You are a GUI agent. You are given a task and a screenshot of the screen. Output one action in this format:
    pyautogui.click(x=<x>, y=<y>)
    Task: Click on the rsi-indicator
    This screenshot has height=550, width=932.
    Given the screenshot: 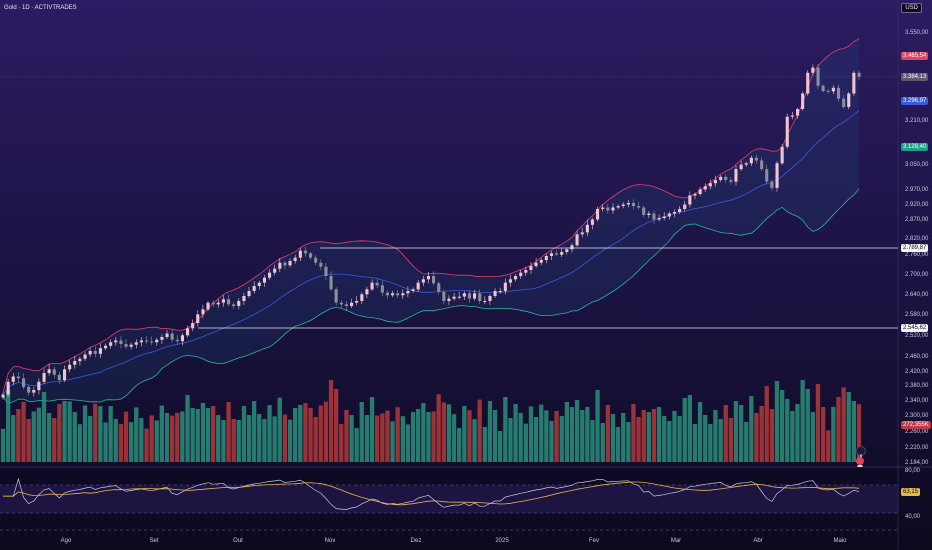 What is the action you would take?
    pyautogui.click(x=431, y=493)
    